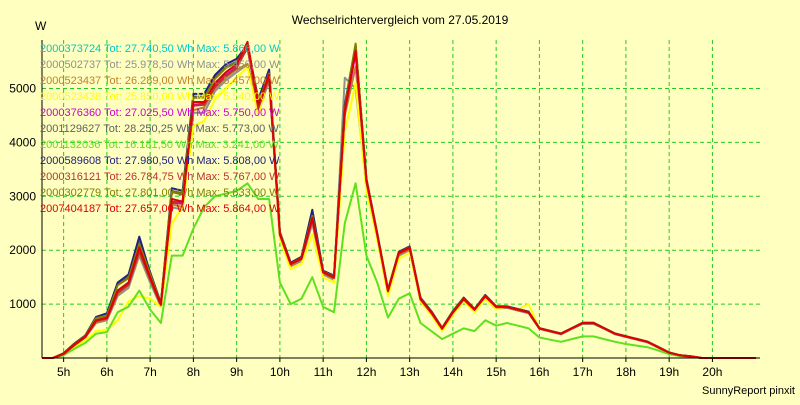 The height and width of the screenshot is (405, 800). I want to click on x-tick-label: 9h, so click(236, 372).